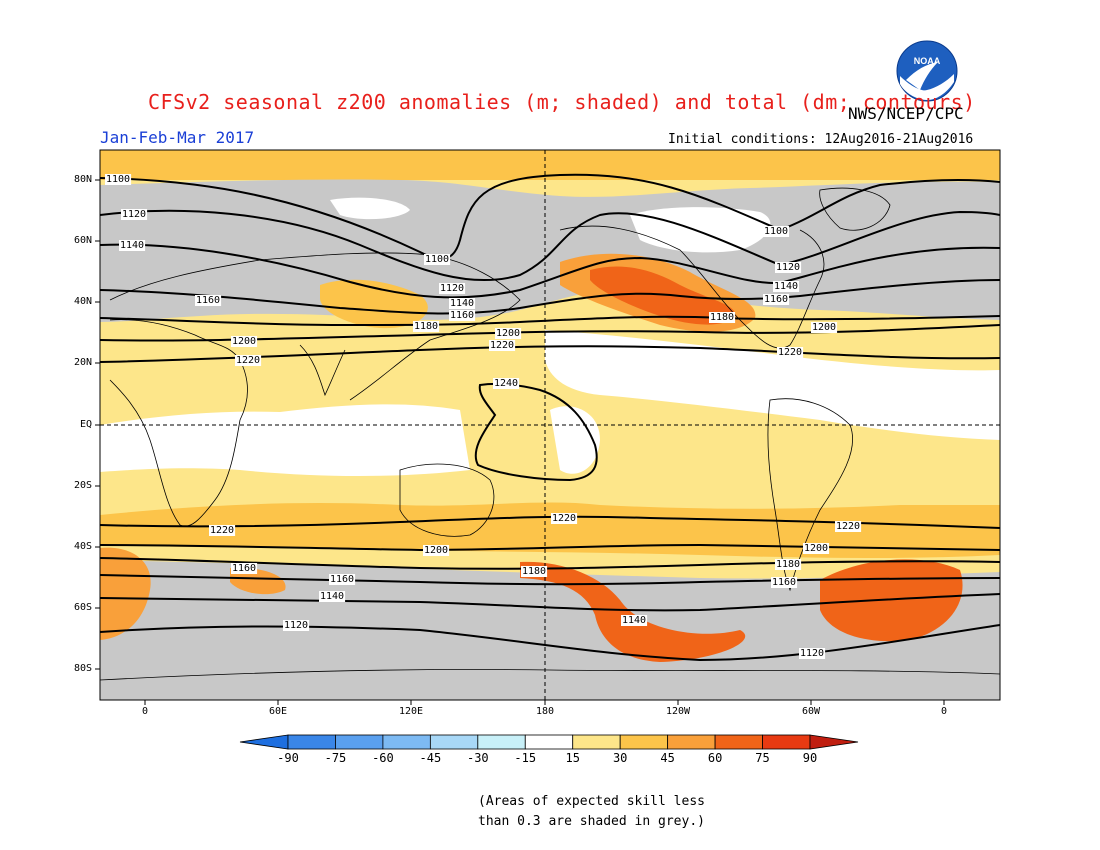  I want to click on lat-label: 60N, so click(82, 240).